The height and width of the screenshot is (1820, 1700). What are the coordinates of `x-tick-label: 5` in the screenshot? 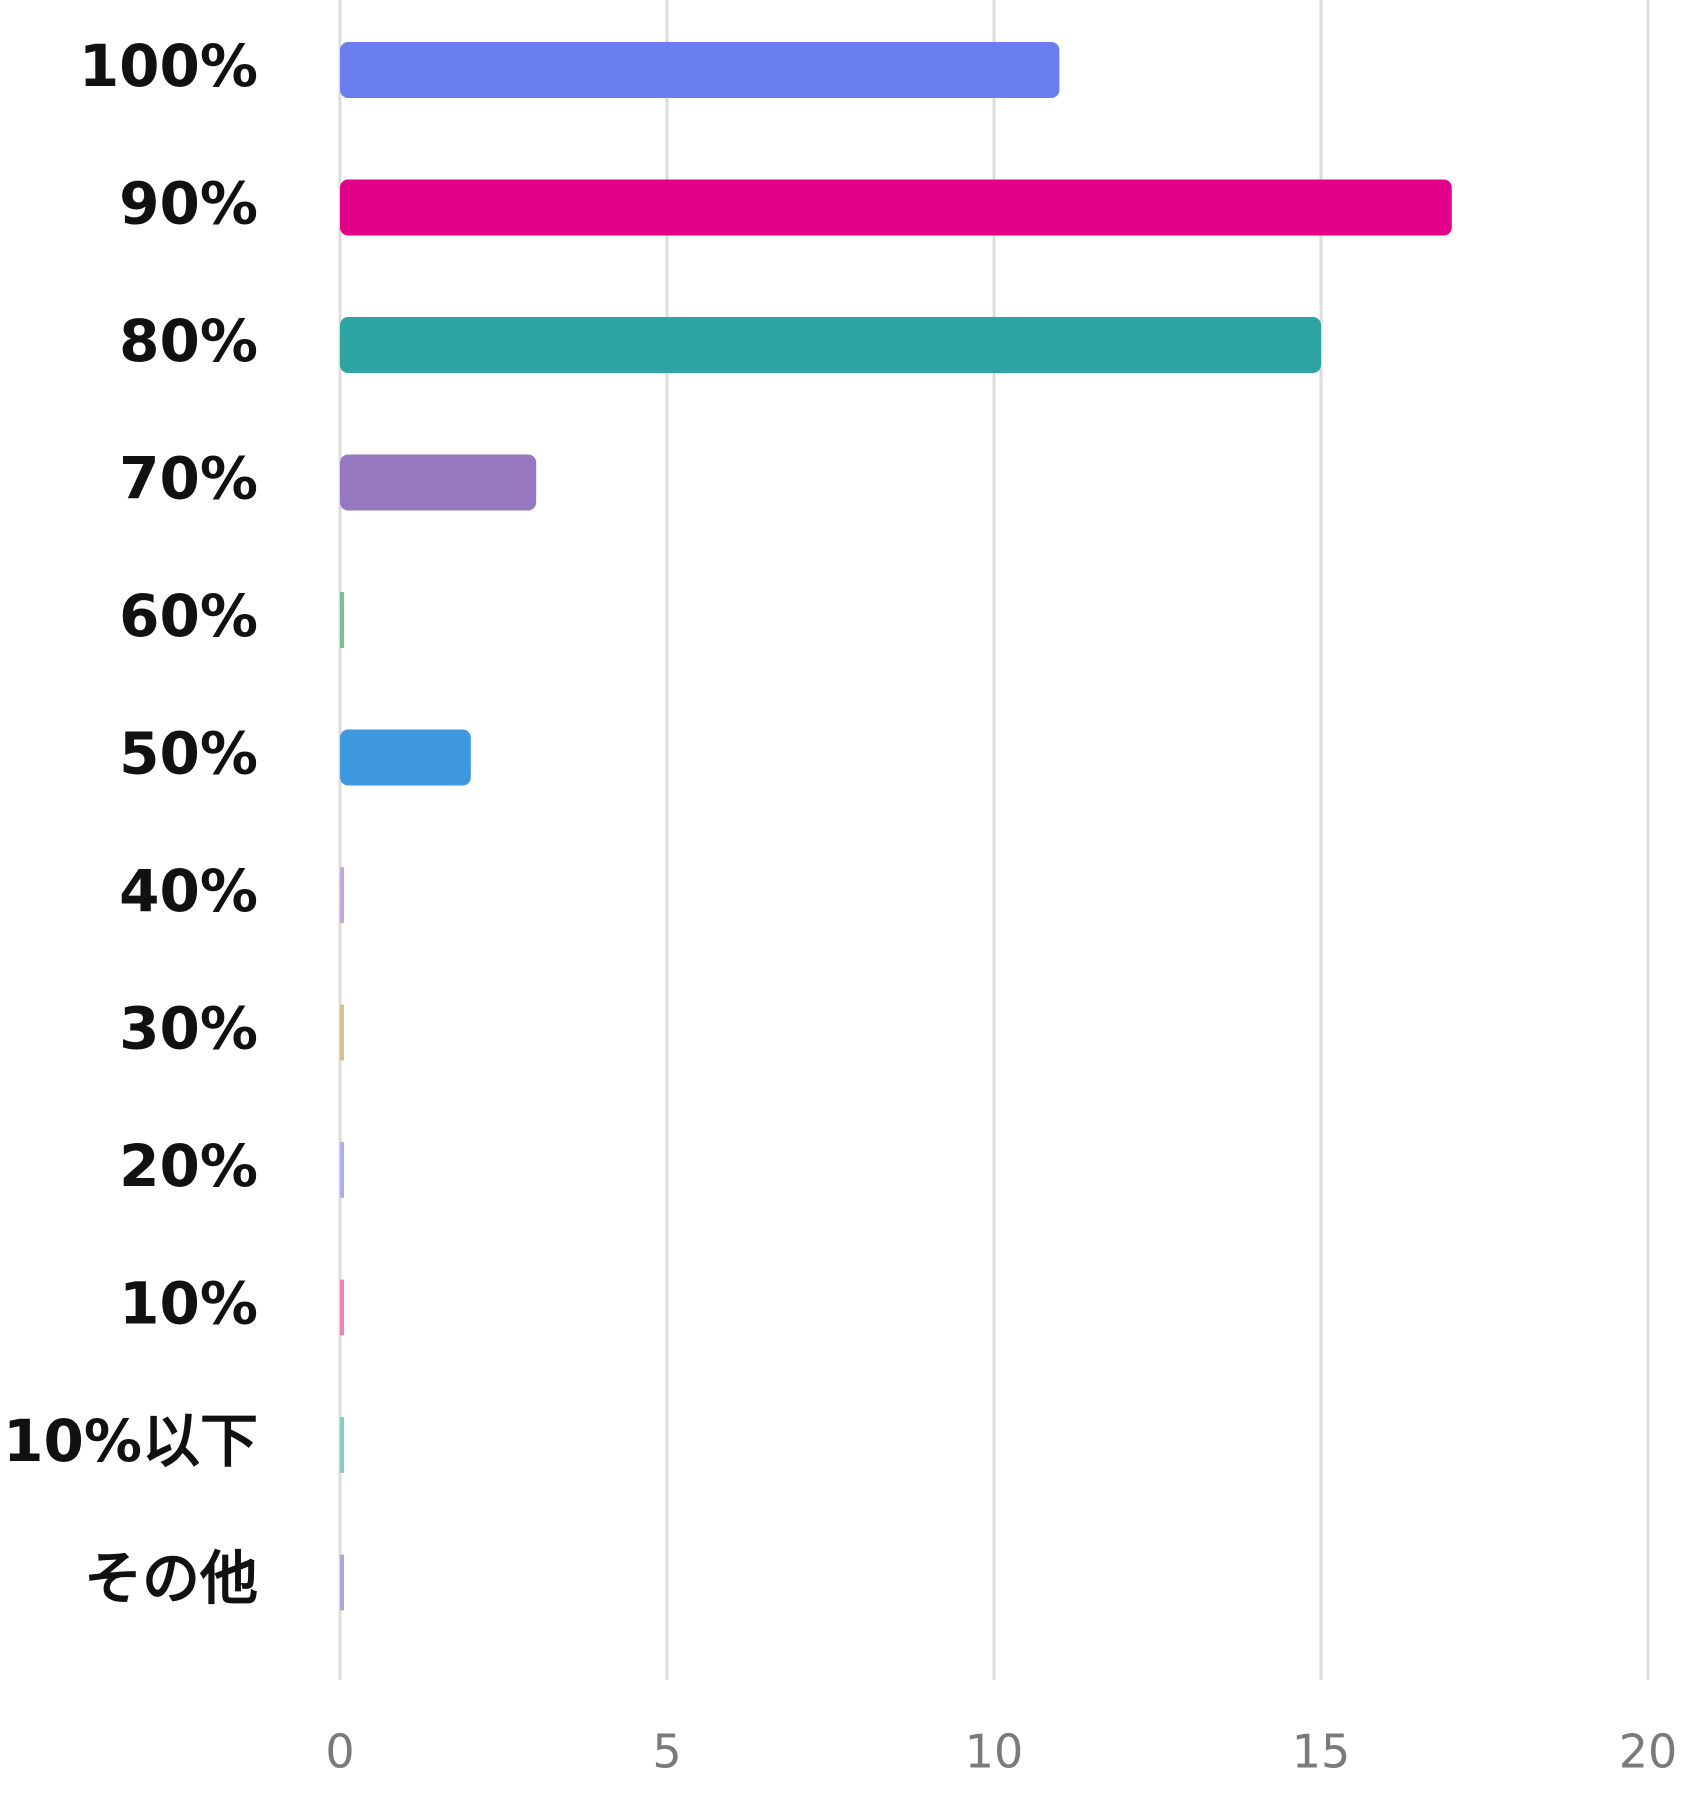 It's located at (666, 1752).